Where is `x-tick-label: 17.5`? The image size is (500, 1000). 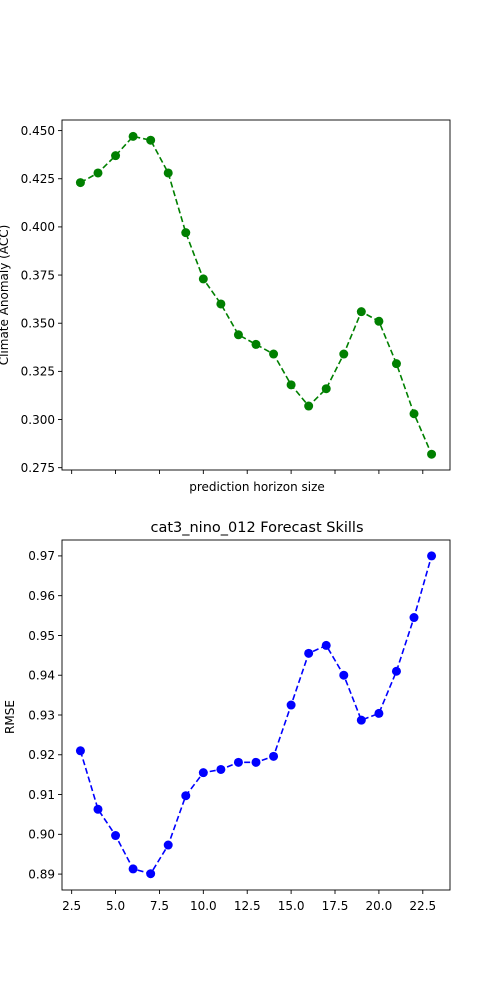 x-tick-label: 17.5 is located at coordinates (335, 906).